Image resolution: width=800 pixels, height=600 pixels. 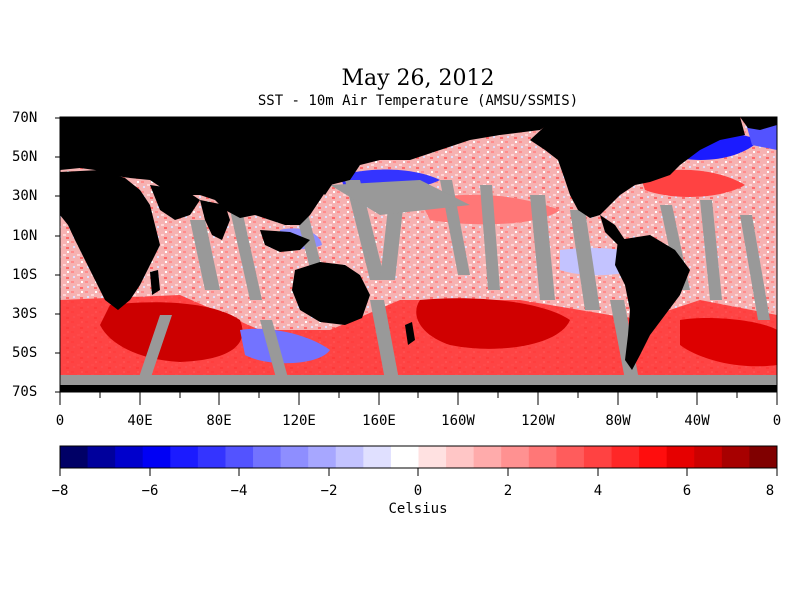 What do you see at coordinates (331, 293) in the screenshot?
I see `australia-land` at bounding box center [331, 293].